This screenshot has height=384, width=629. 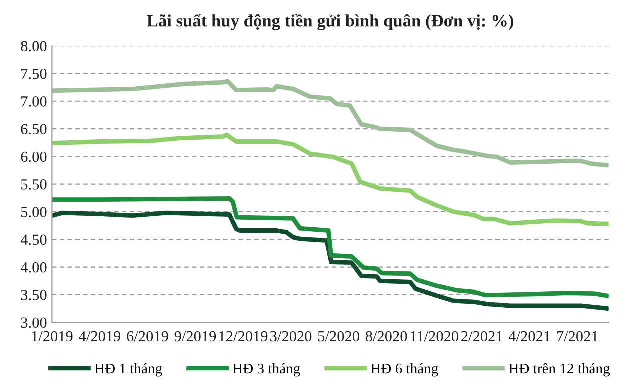 What do you see at coordinates (404, 370) in the screenshot?
I see `legend-label: HĐ 6 tháng` at bounding box center [404, 370].